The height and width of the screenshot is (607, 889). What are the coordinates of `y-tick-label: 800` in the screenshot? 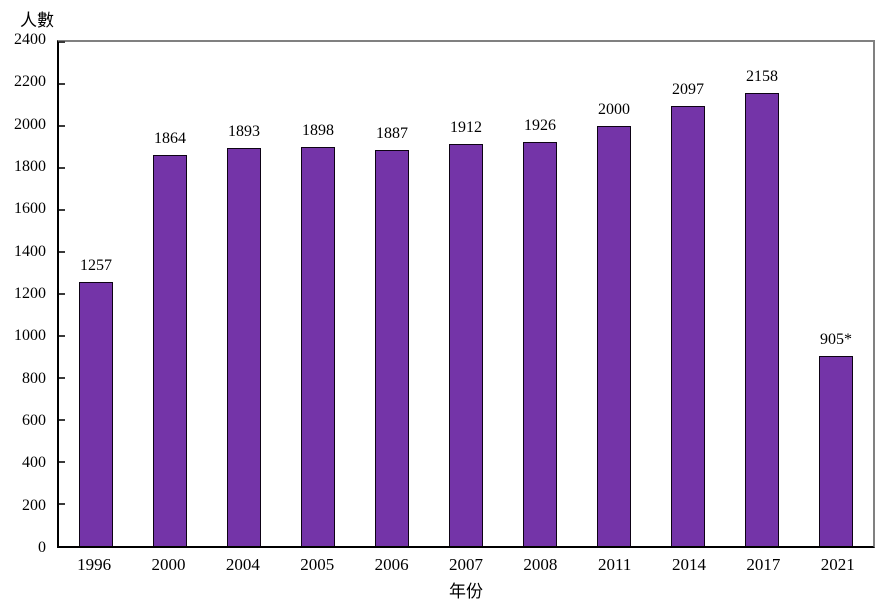 It's located at (34, 378).